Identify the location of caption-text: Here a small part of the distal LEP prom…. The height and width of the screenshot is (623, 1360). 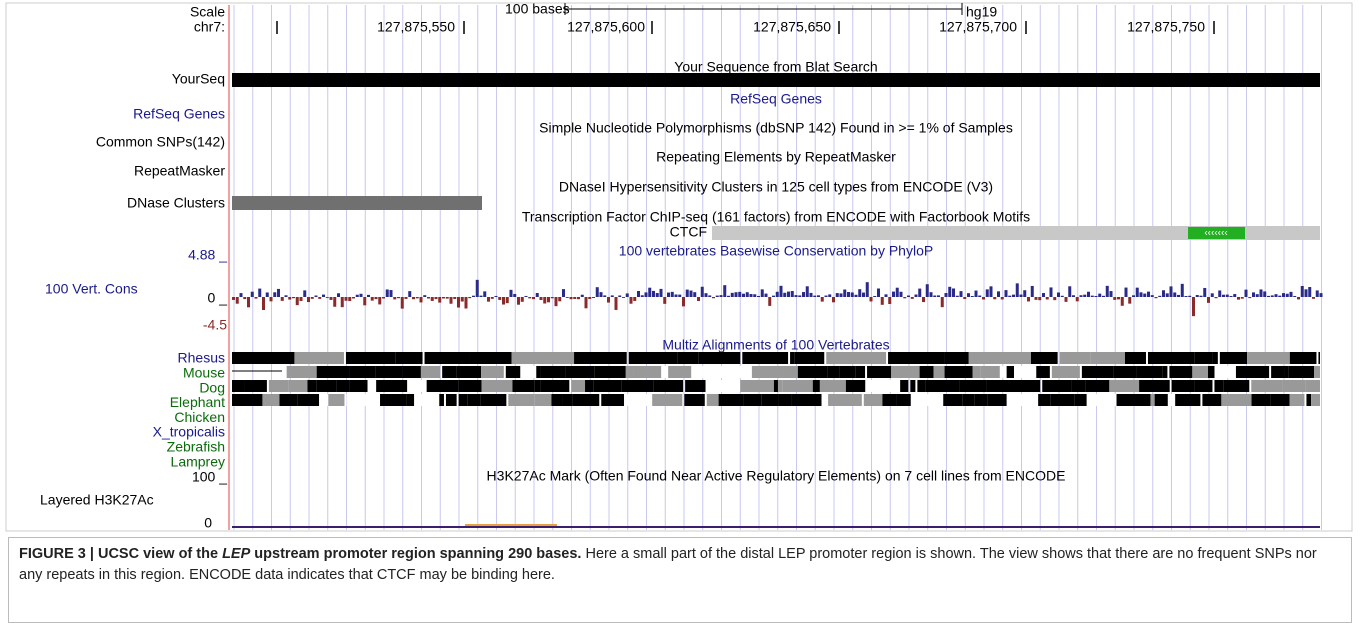
(668, 564).